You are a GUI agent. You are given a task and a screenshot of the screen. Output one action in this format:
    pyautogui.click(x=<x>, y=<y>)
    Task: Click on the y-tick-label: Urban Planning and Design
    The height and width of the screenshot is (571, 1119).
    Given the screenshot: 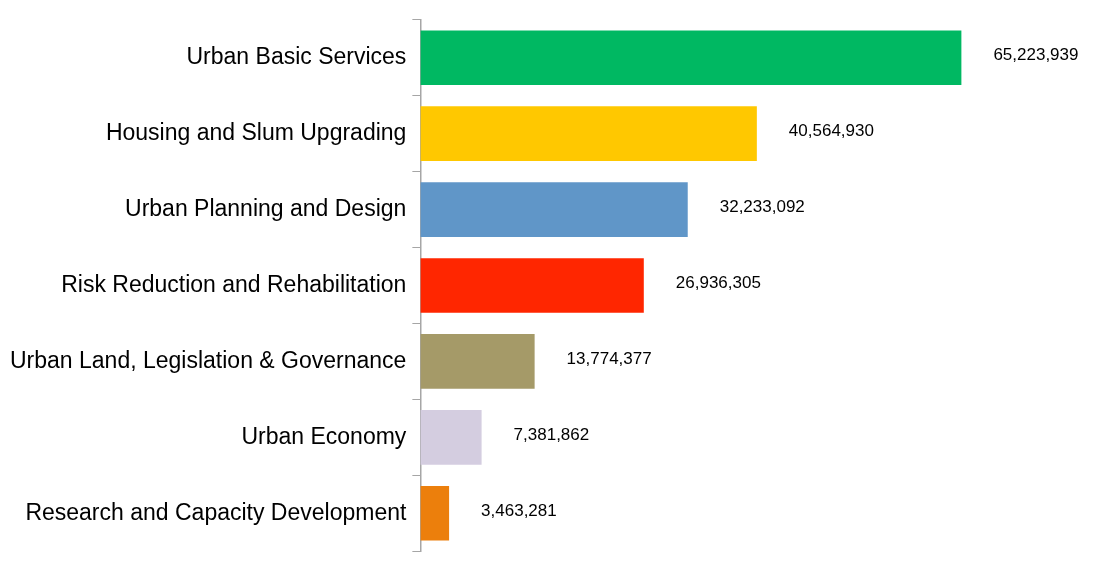 What is the action you would take?
    pyautogui.click(x=266, y=207)
    